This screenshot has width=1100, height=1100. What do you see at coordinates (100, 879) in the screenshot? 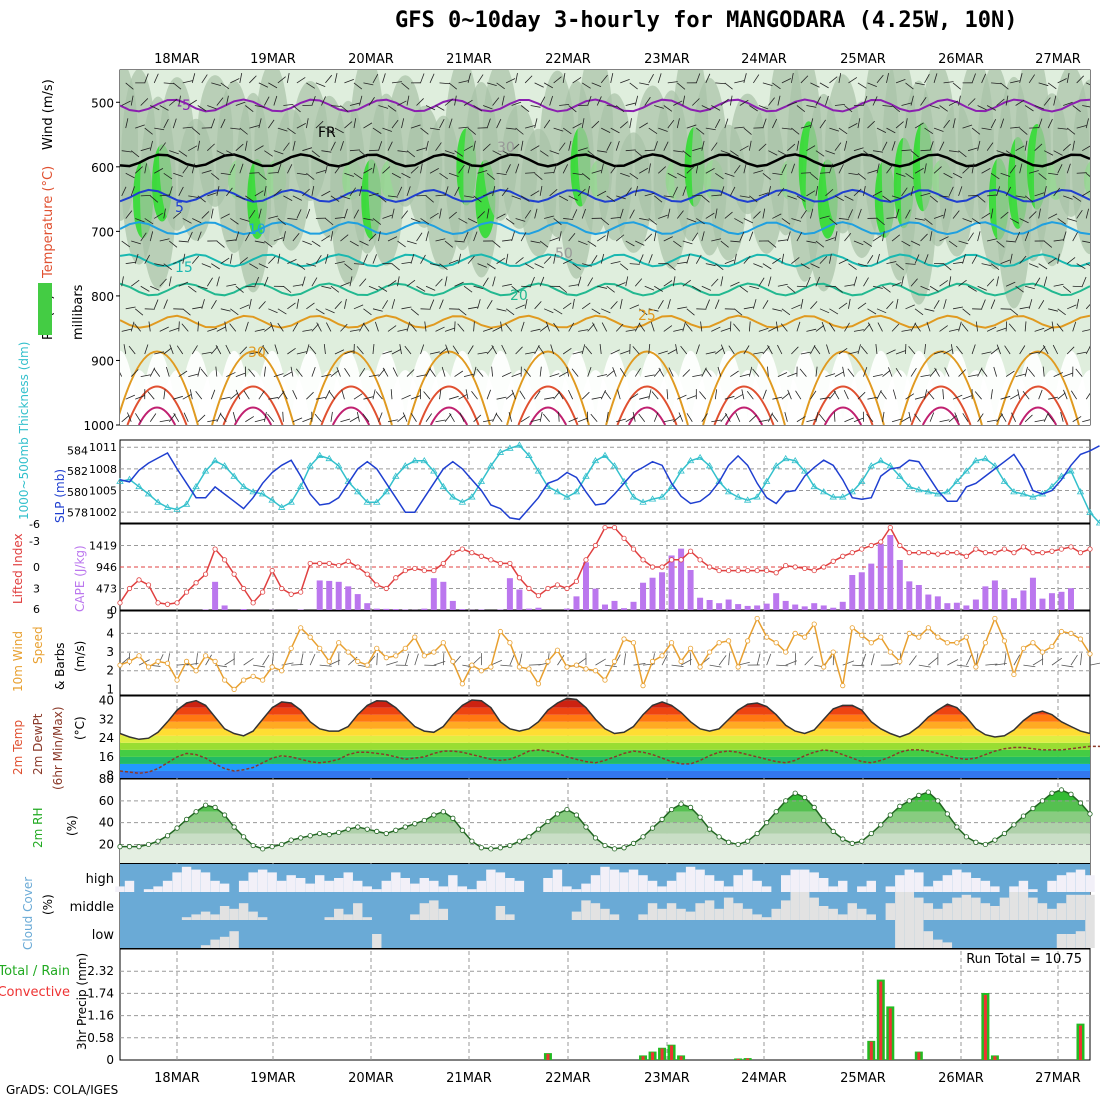
I see `cloud-row-label: high` at bounding box center [100, 879].